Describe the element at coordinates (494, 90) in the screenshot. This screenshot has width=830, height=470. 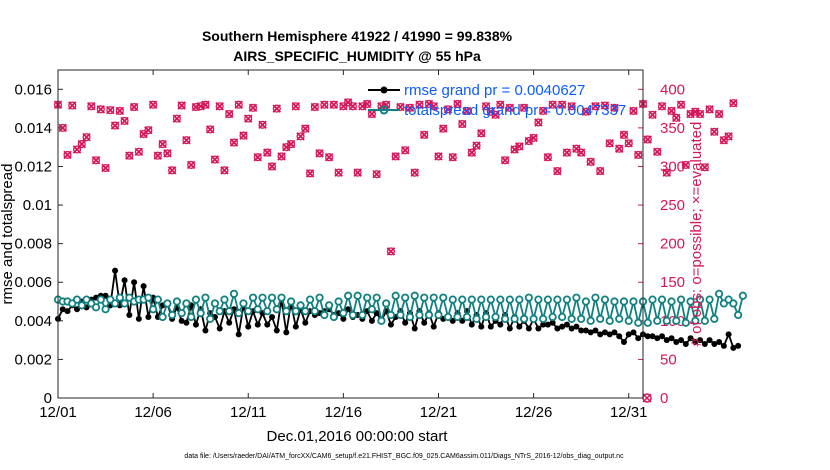
I see `legend-label-rmse: rmse grand pr = 0.0040627` at that location.